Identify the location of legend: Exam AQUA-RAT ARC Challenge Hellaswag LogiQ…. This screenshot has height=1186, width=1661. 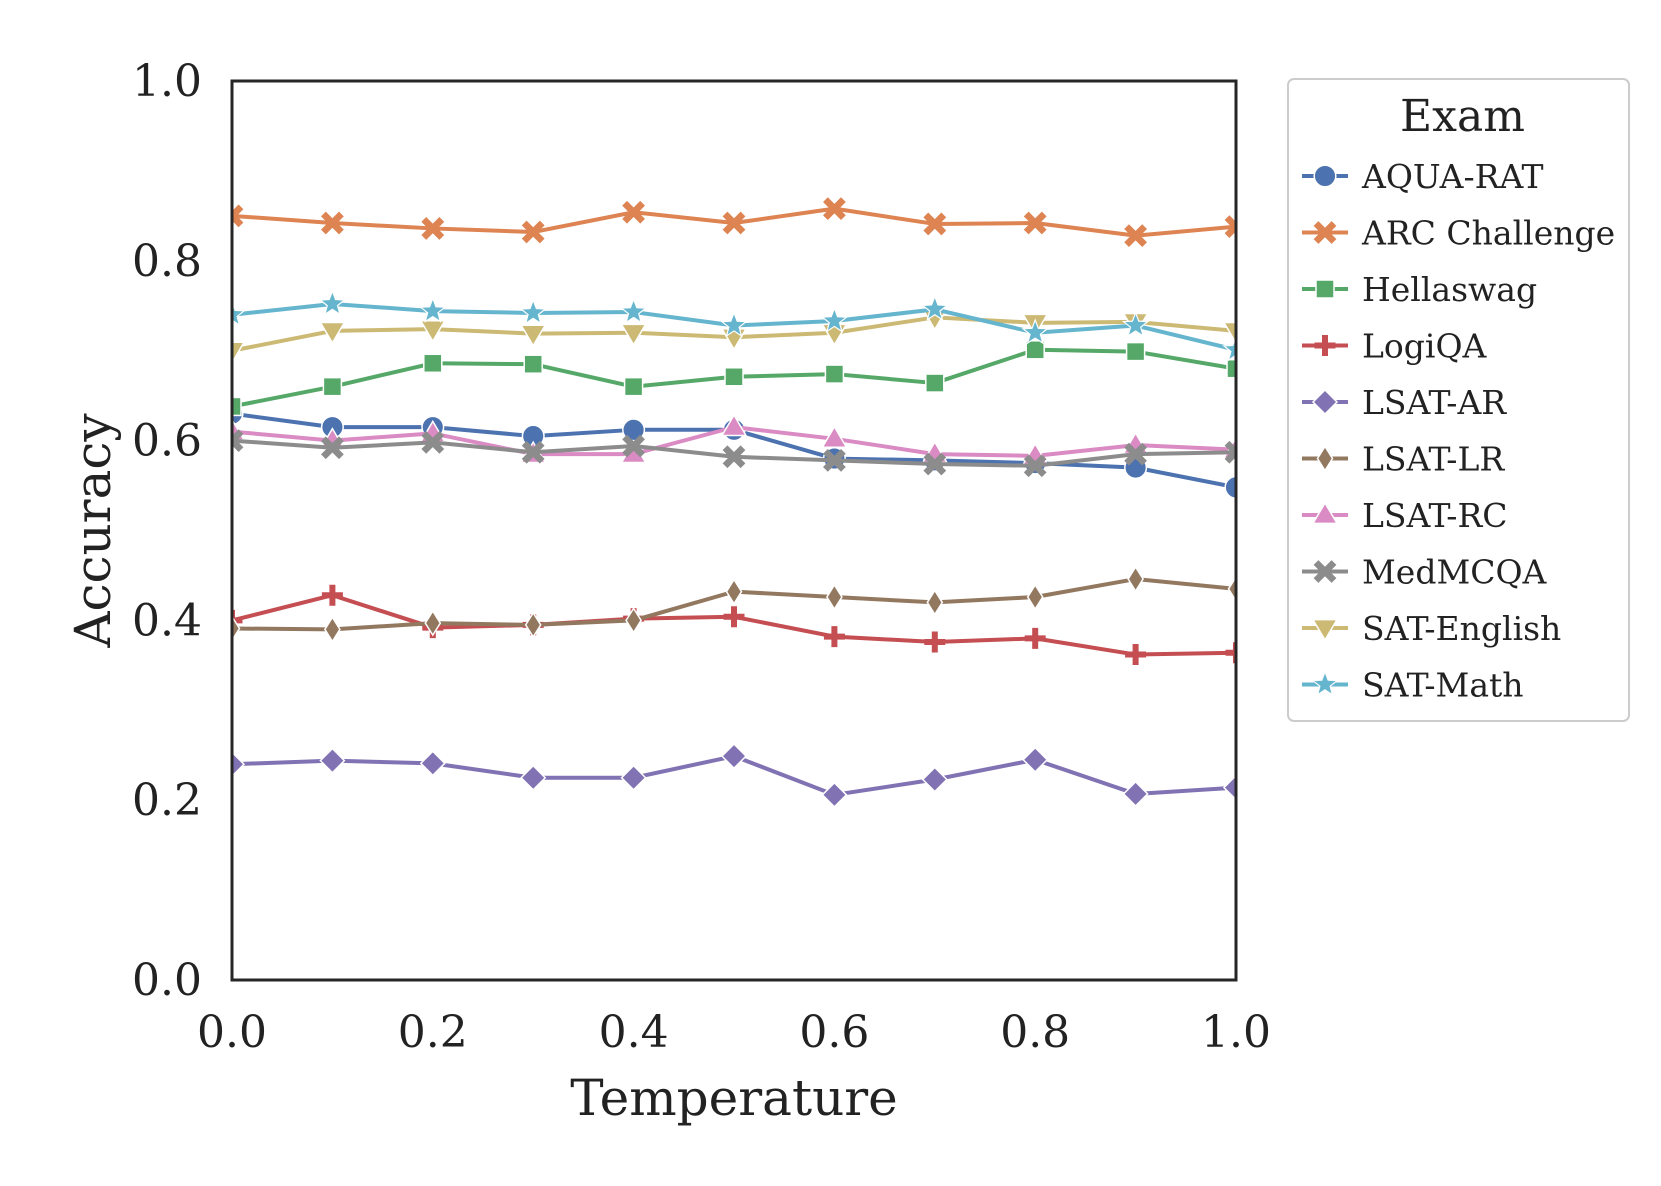
(1458, 400).